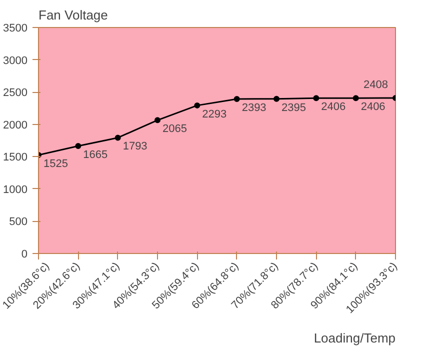  Describe the element at coordinates (18, 222) in the screenshot. I see `y-tick-label: 500` at that location.